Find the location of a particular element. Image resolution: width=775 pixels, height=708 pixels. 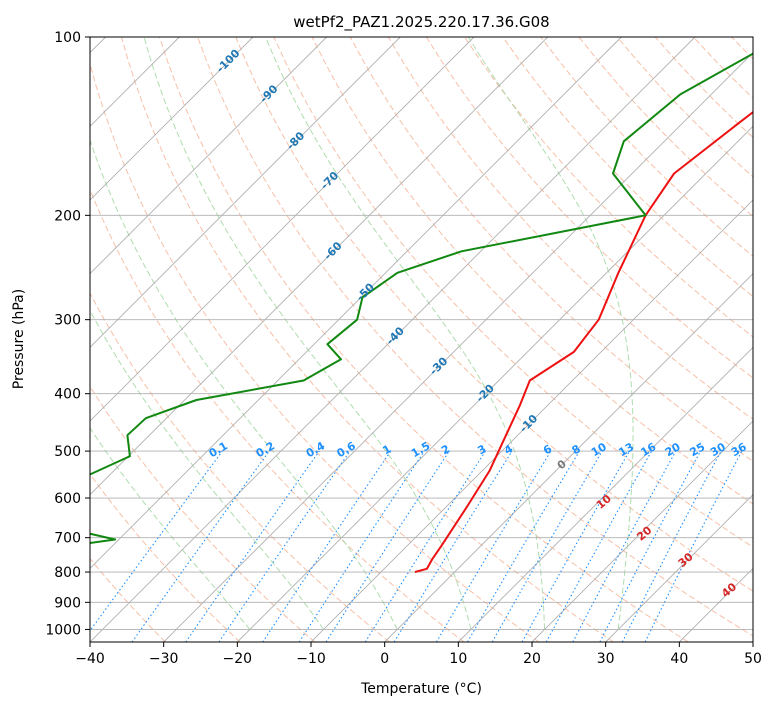

mixing-ratio-label: 1 is located at coordinates (386, 449).